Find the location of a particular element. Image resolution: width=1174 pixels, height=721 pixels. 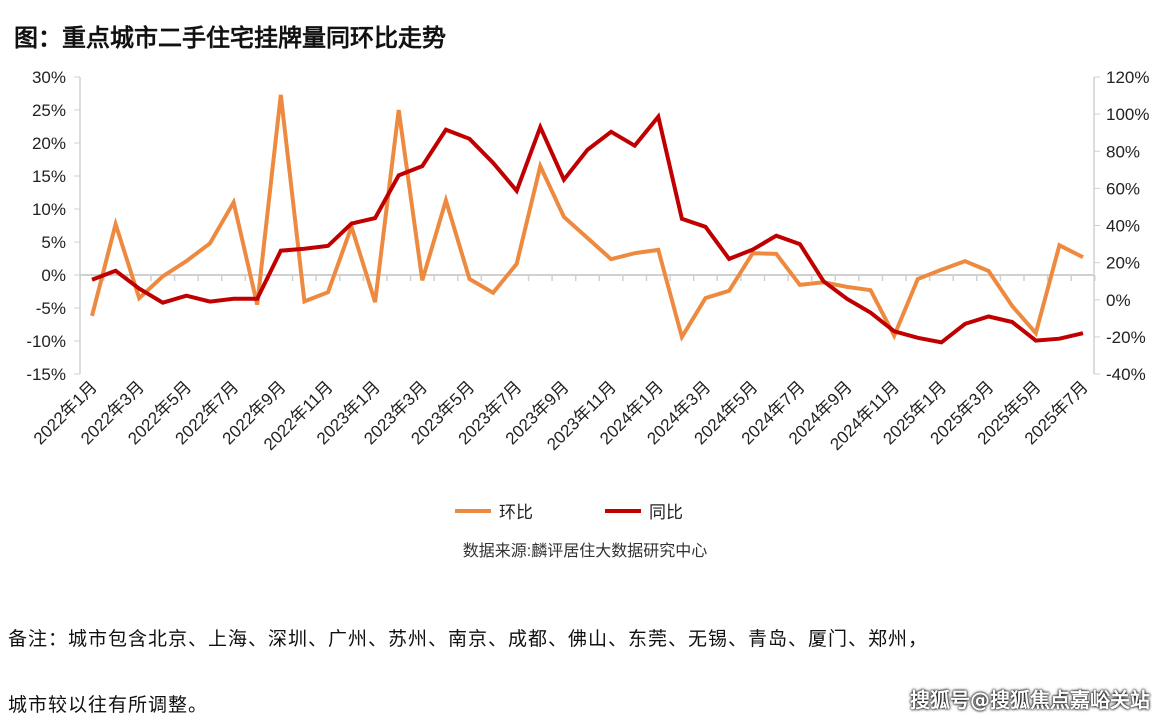

left-axis-tick-label: 5% is located at coordinates (53, 242).